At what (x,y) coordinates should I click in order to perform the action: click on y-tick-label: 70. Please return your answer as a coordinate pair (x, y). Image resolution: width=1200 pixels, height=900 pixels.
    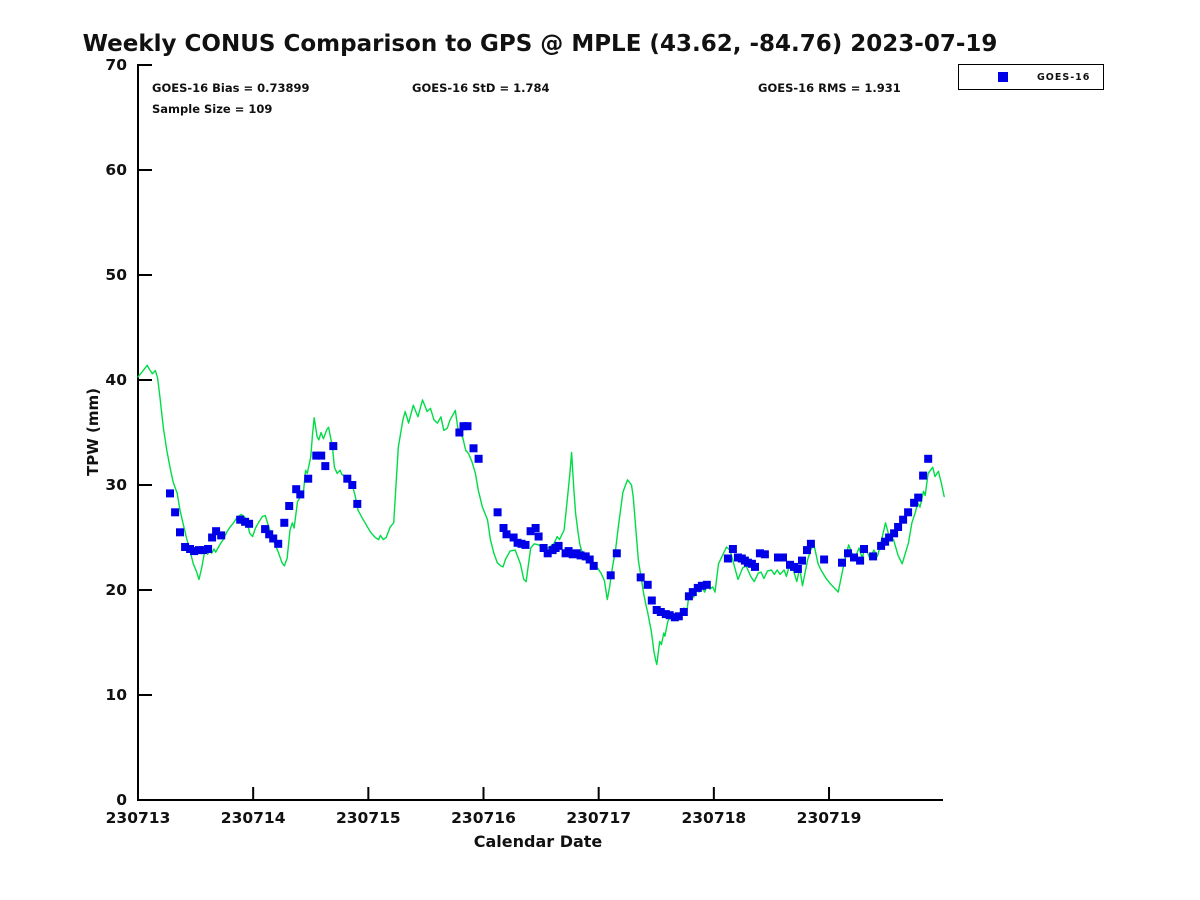
    Looking at the image, I should click on (116, 65).